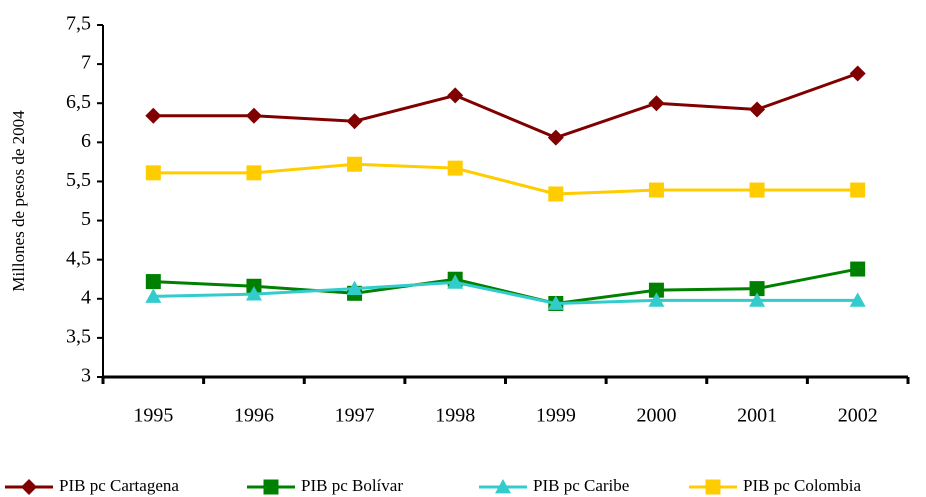 The image size is (926, 497). I want to click on y-tick-label: 7,5, so click(78, 24).